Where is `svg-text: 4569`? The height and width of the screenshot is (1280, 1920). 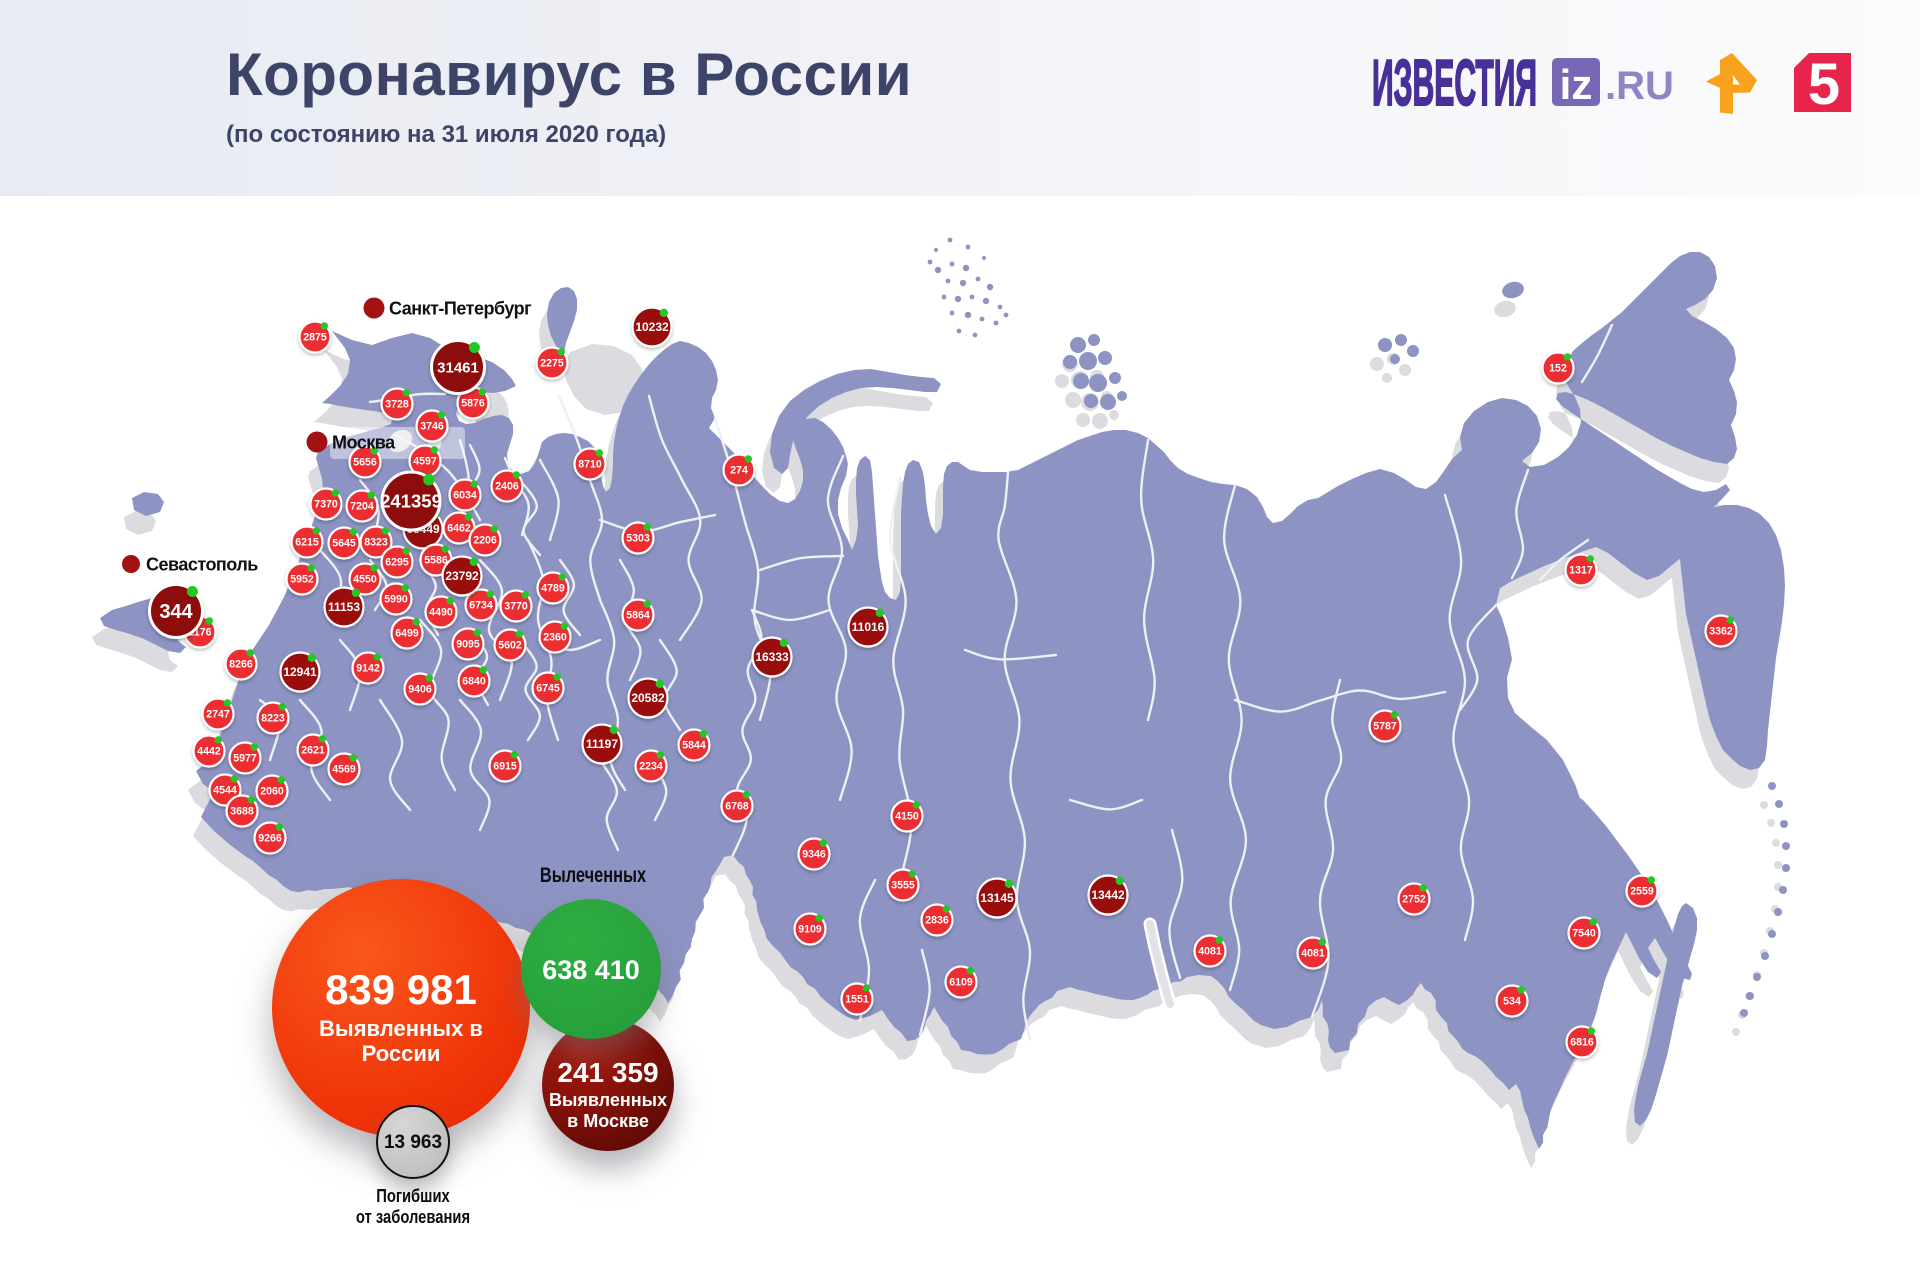 svg-text: 4569 is located at coordinates (344, 770).